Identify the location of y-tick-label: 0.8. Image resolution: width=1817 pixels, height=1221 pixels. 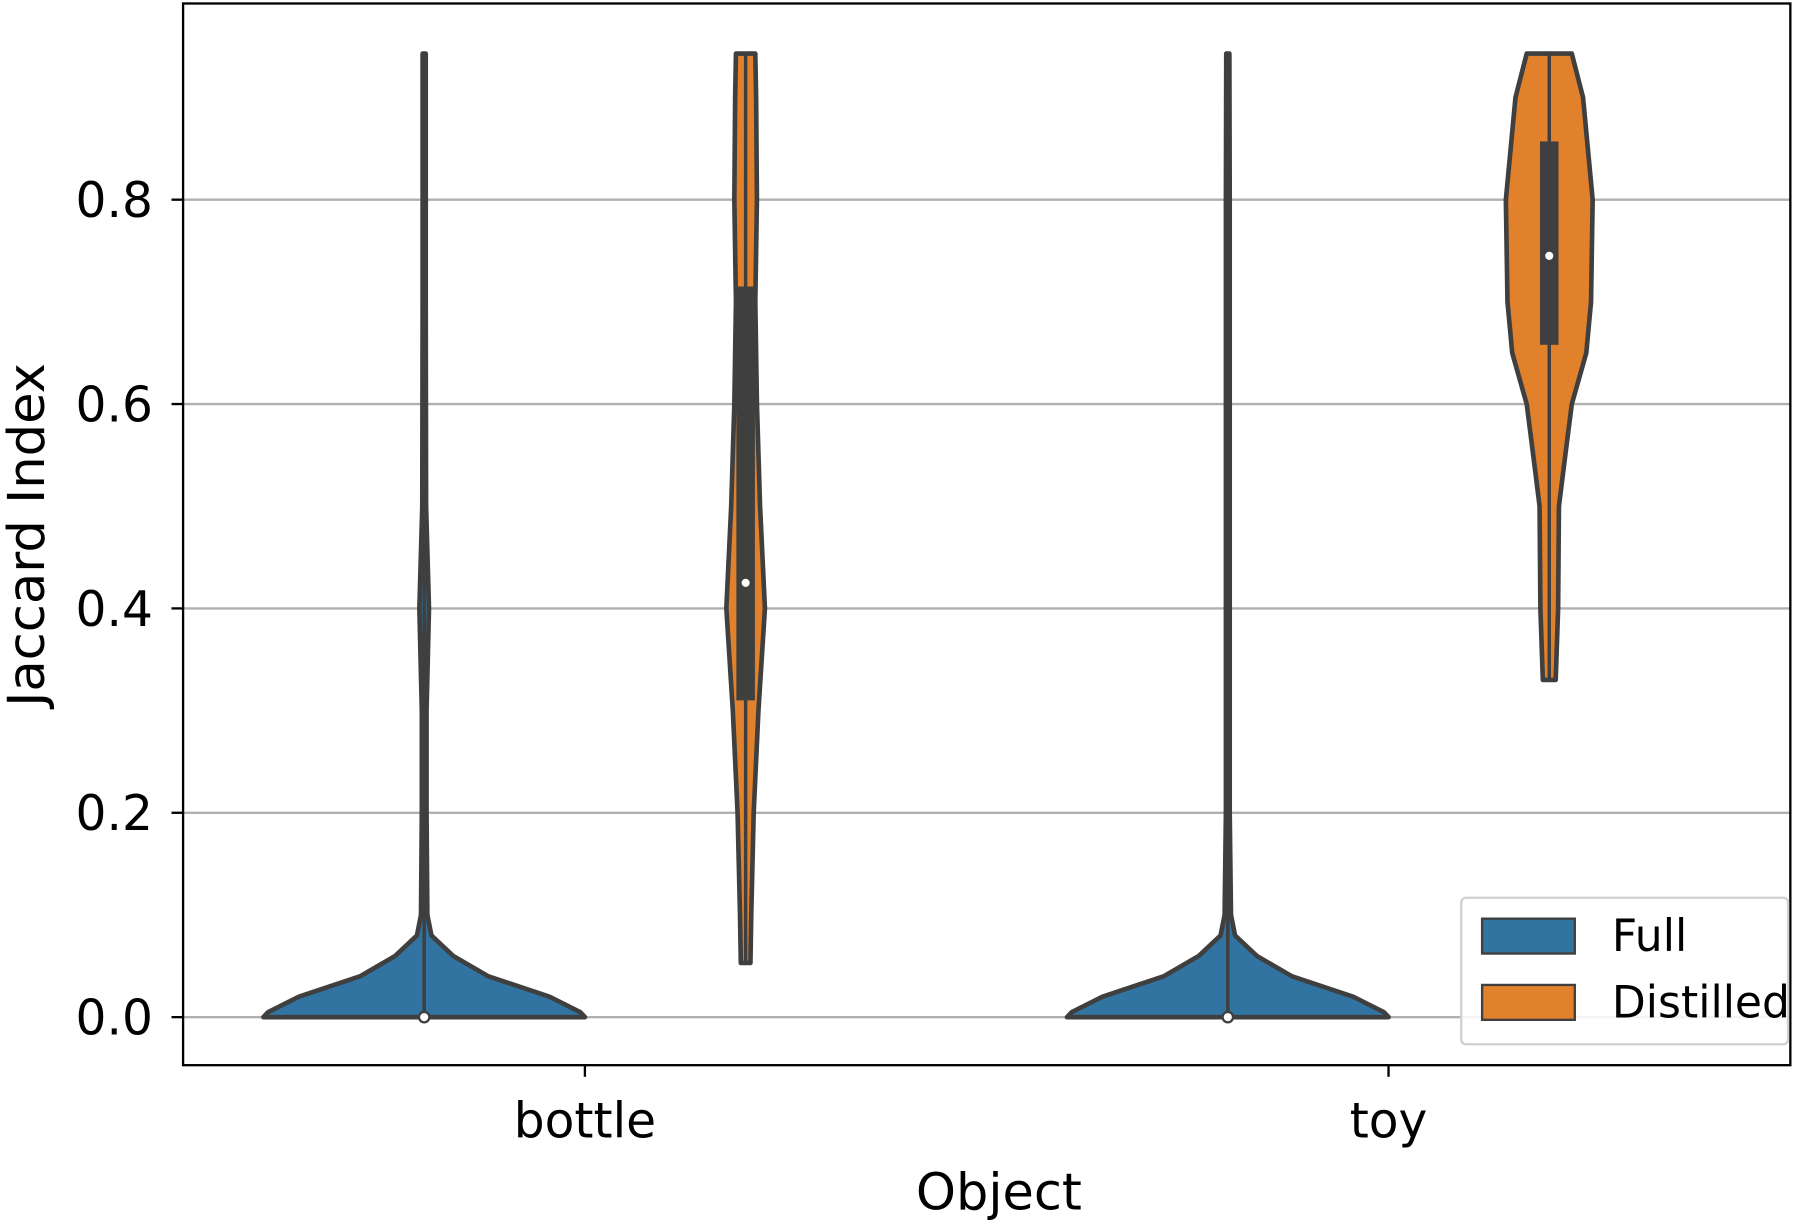
(114, 201).